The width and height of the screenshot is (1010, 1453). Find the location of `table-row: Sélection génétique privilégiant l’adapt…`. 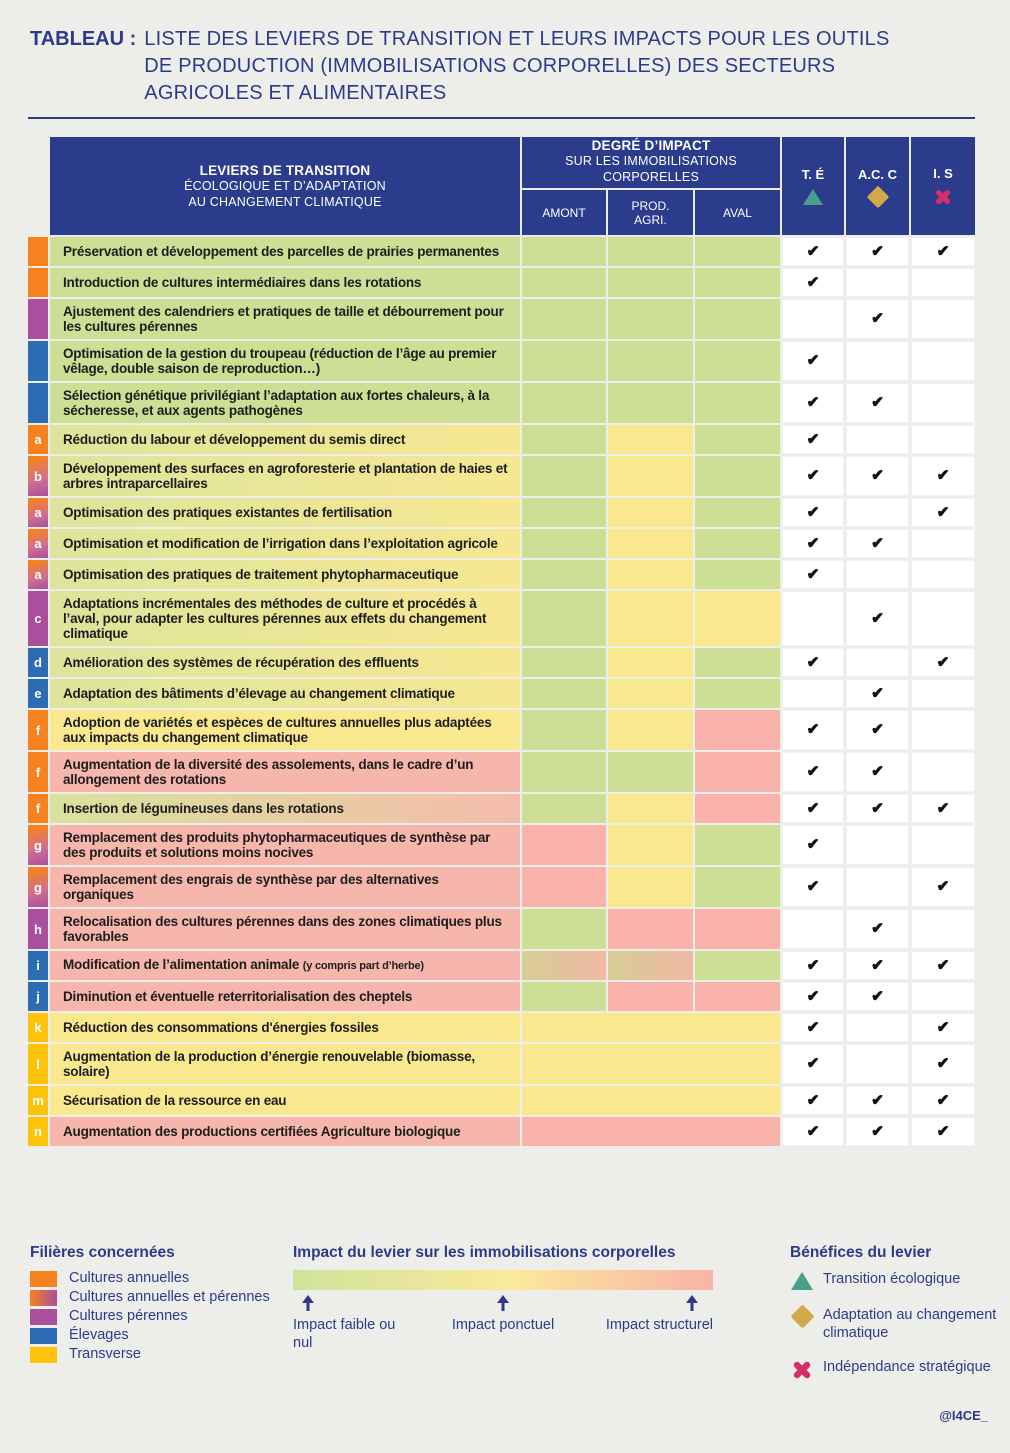

table-row: Sélection génétique privilégiant l’adapt… is located at coordinates (501, 403).